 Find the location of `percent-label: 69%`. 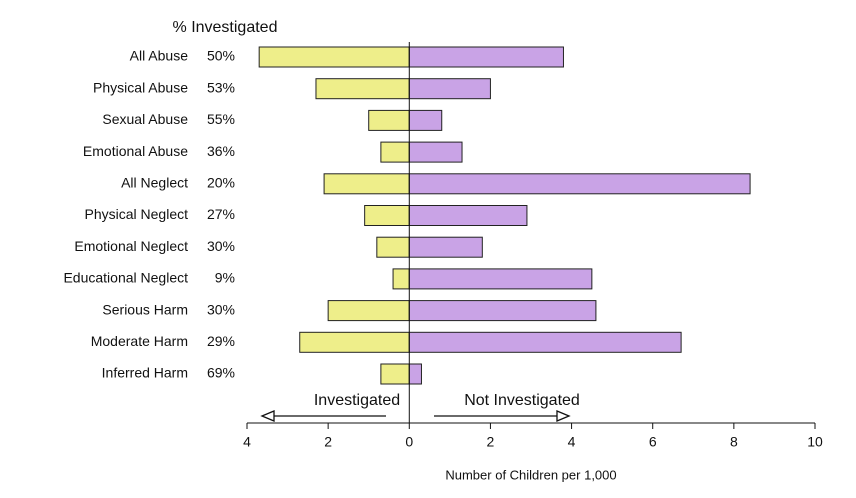

percent-label: 69% is located at coordinates (221, 373).